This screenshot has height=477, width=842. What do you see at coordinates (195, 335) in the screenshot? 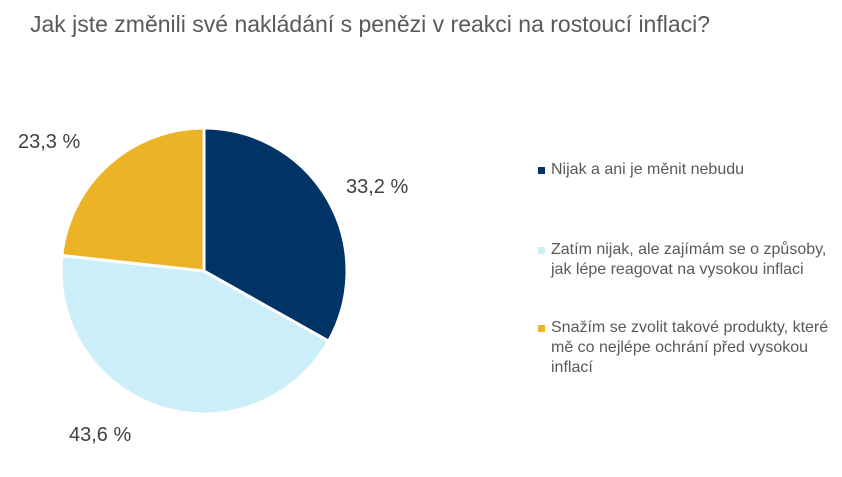
I see `pie-slice-zatim-nijak` at bounding box center [195, 335].